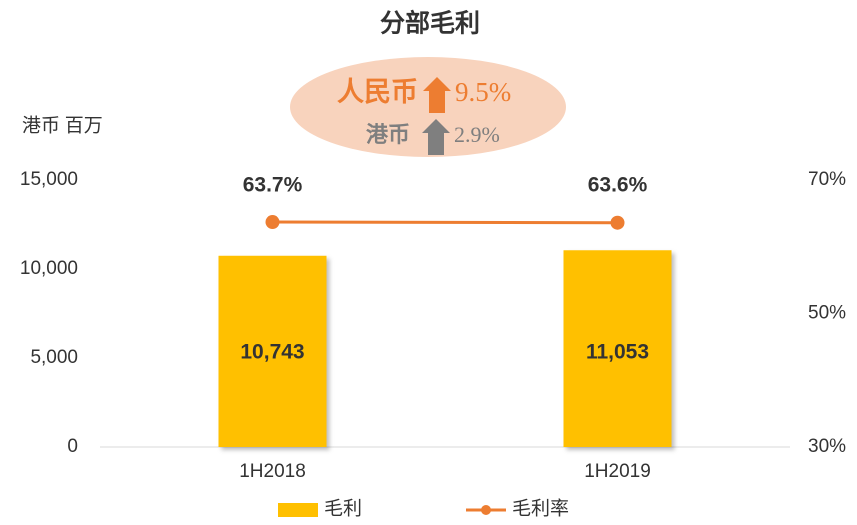 The width and height of the screenshot is (857, 525). Describe the element at coordinates (49, 179) in the screenshot. I see `y-tick-label: 15,000` at that location.